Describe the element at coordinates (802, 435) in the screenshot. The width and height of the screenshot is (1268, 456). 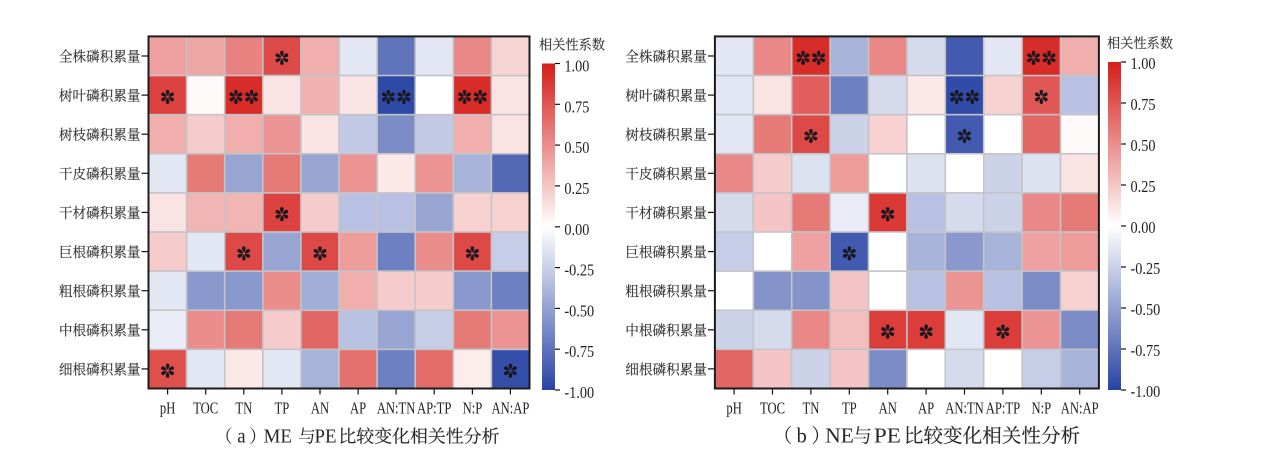
I see `svg-text: b` at that location.